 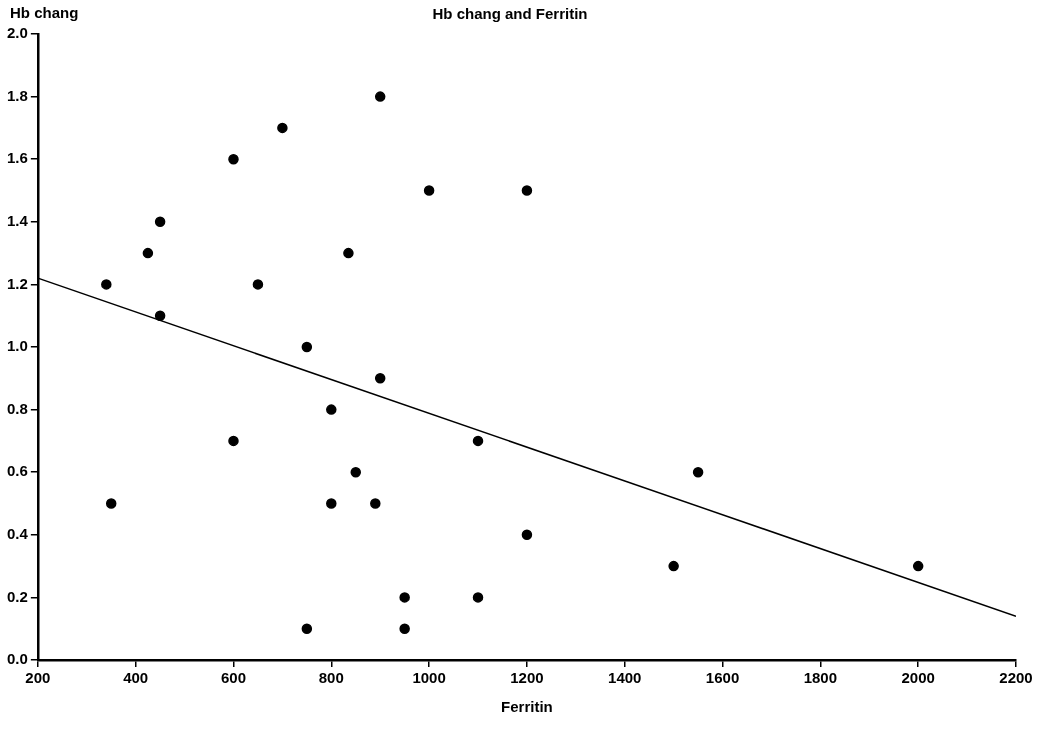 What do you see at coordinates (527, 707) in the screenshot?
I see `x-axis-title: Ferritin` at bounding box center [527, 707].